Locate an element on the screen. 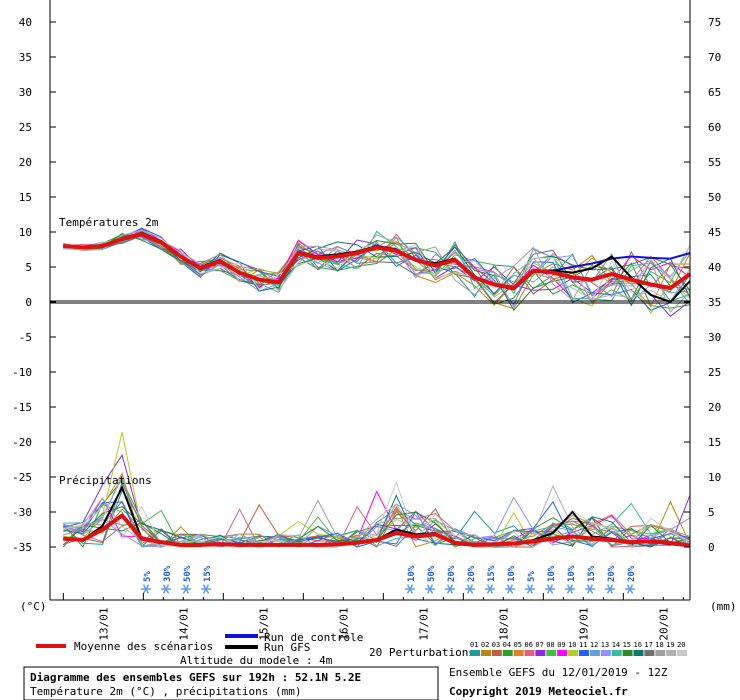  perturbation-id: 06 is located at coordinates (529, 645).